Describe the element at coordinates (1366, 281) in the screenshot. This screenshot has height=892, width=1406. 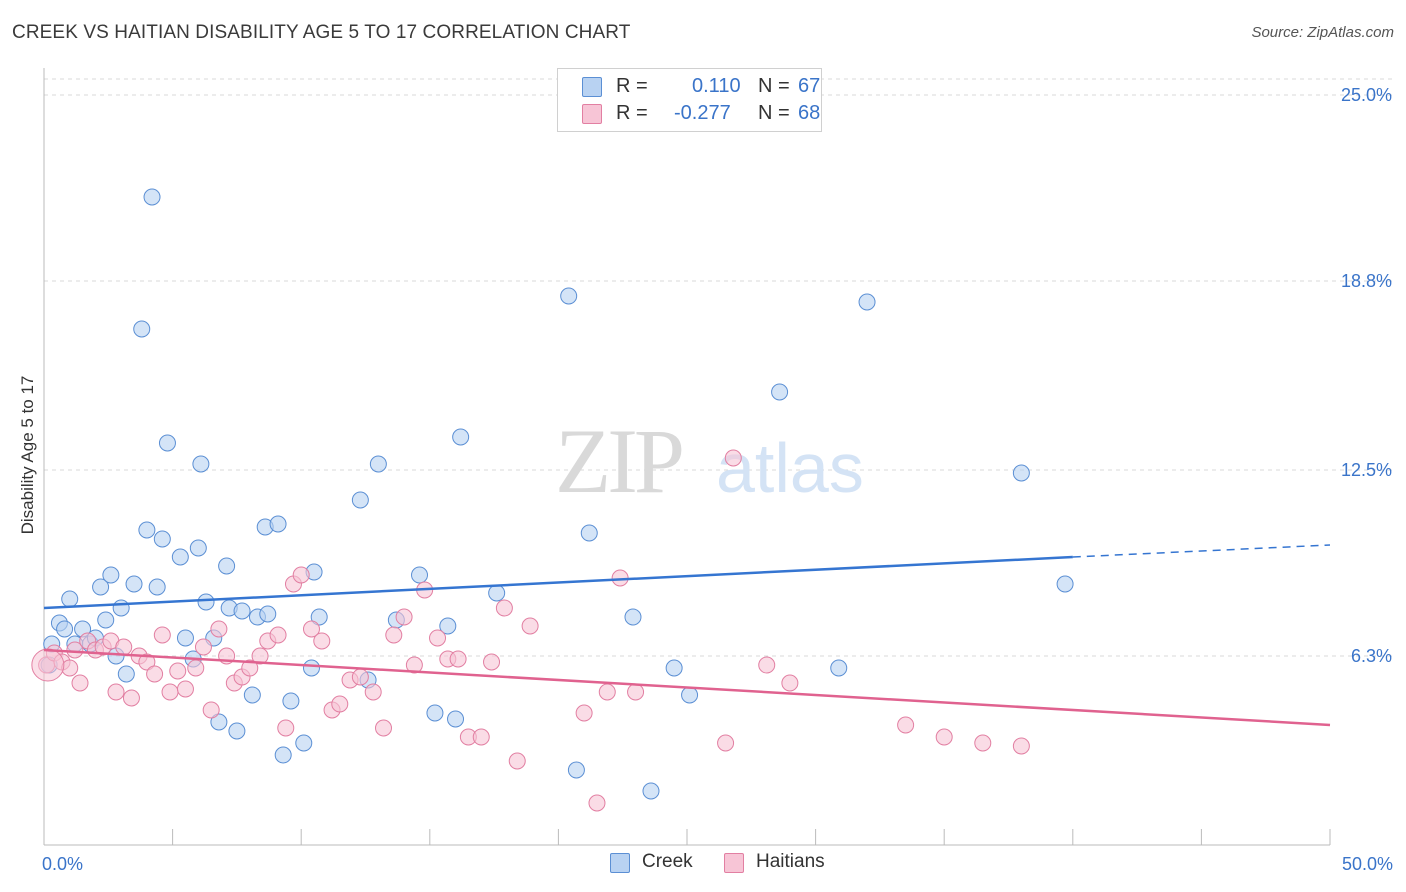
I see `y-tick-label: 18.8%` at that location.